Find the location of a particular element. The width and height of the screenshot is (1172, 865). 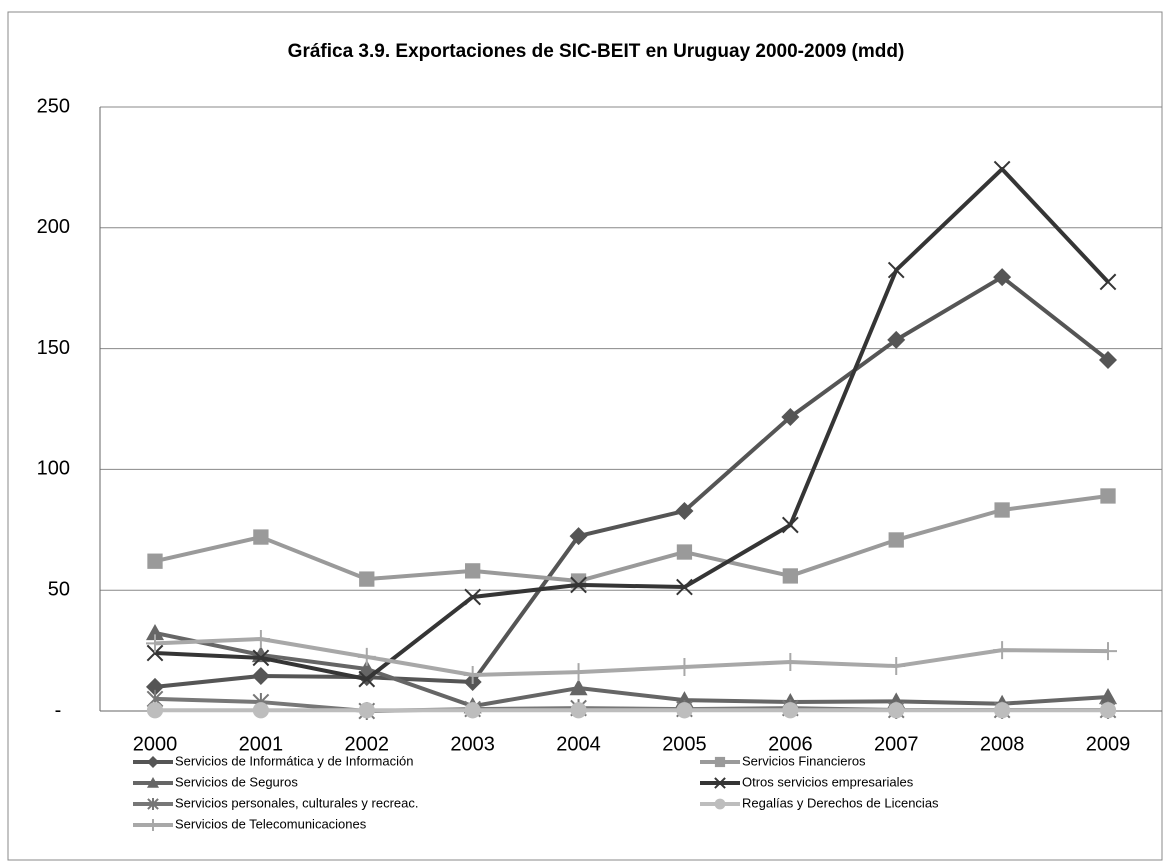

x-tick-label: 2008 is located at coordinates (1002, 744).